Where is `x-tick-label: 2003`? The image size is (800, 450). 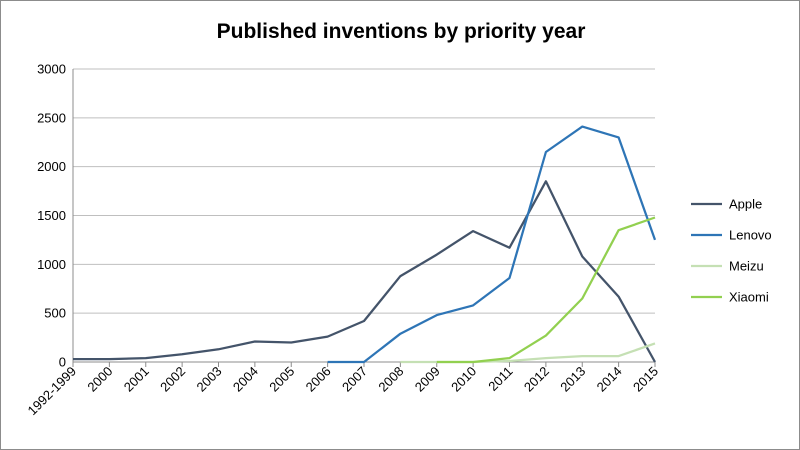
x-tick-label: 2003 is located at coordinates (209, 379).